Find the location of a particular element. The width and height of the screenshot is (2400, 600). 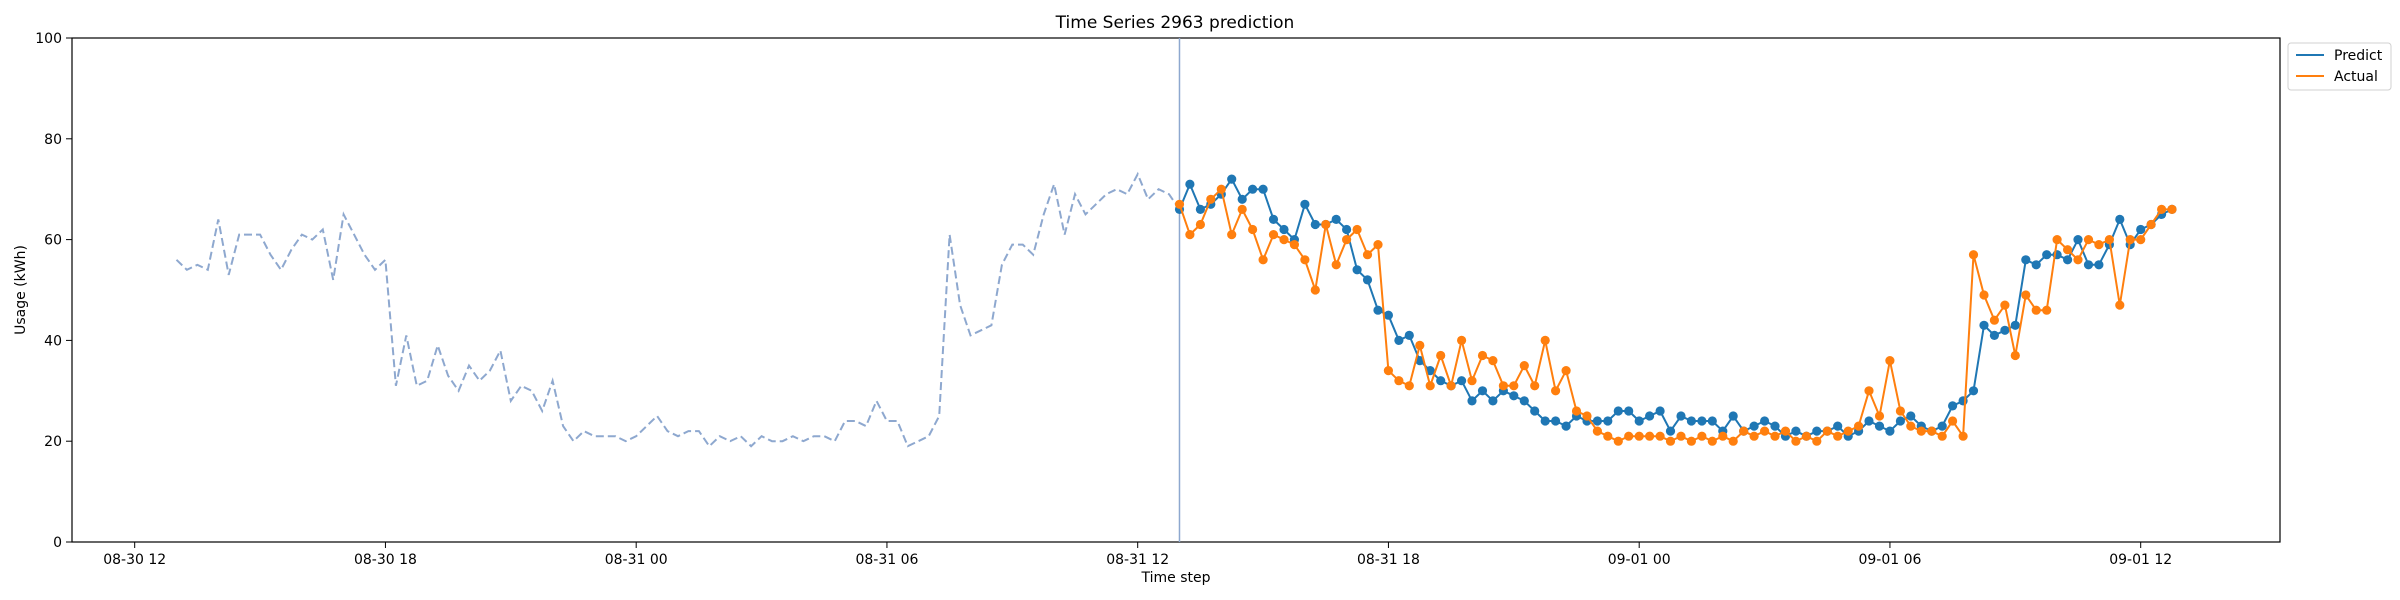

y-tick-label: 0 is located at coordinates (57, 543).